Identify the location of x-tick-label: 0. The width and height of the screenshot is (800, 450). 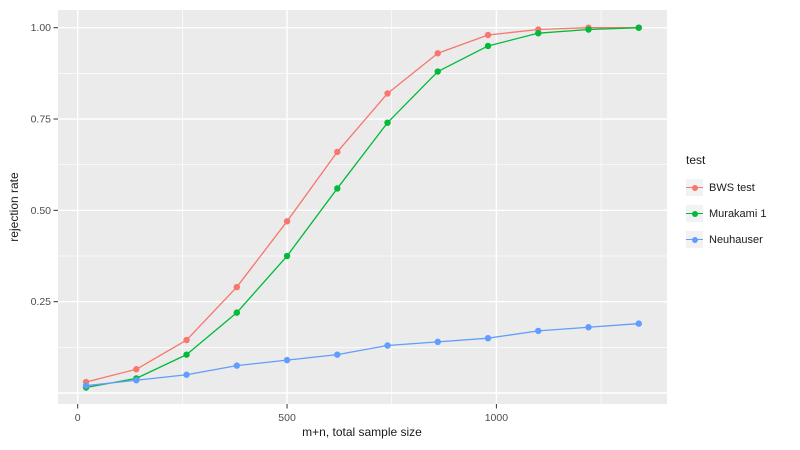
(78, 418).